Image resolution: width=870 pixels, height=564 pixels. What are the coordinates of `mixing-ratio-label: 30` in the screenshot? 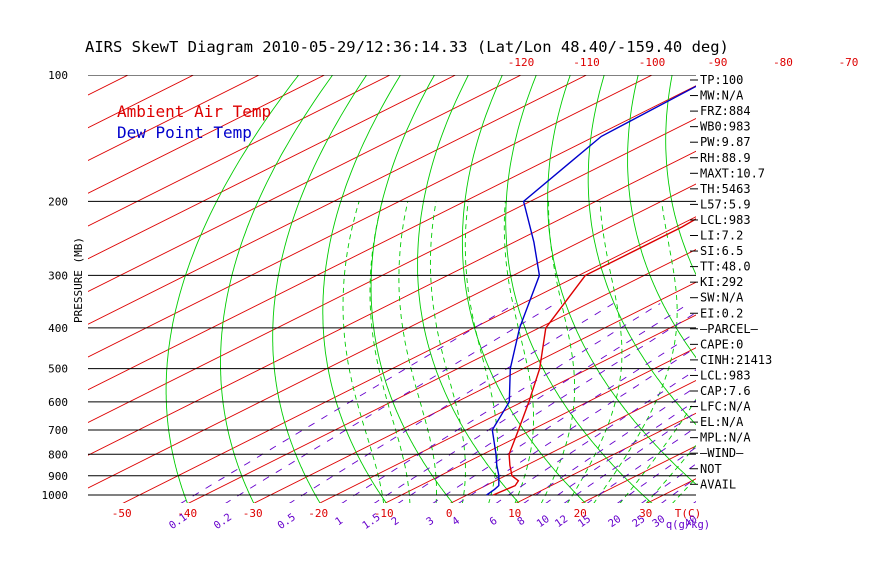 It's located at (658, 521).